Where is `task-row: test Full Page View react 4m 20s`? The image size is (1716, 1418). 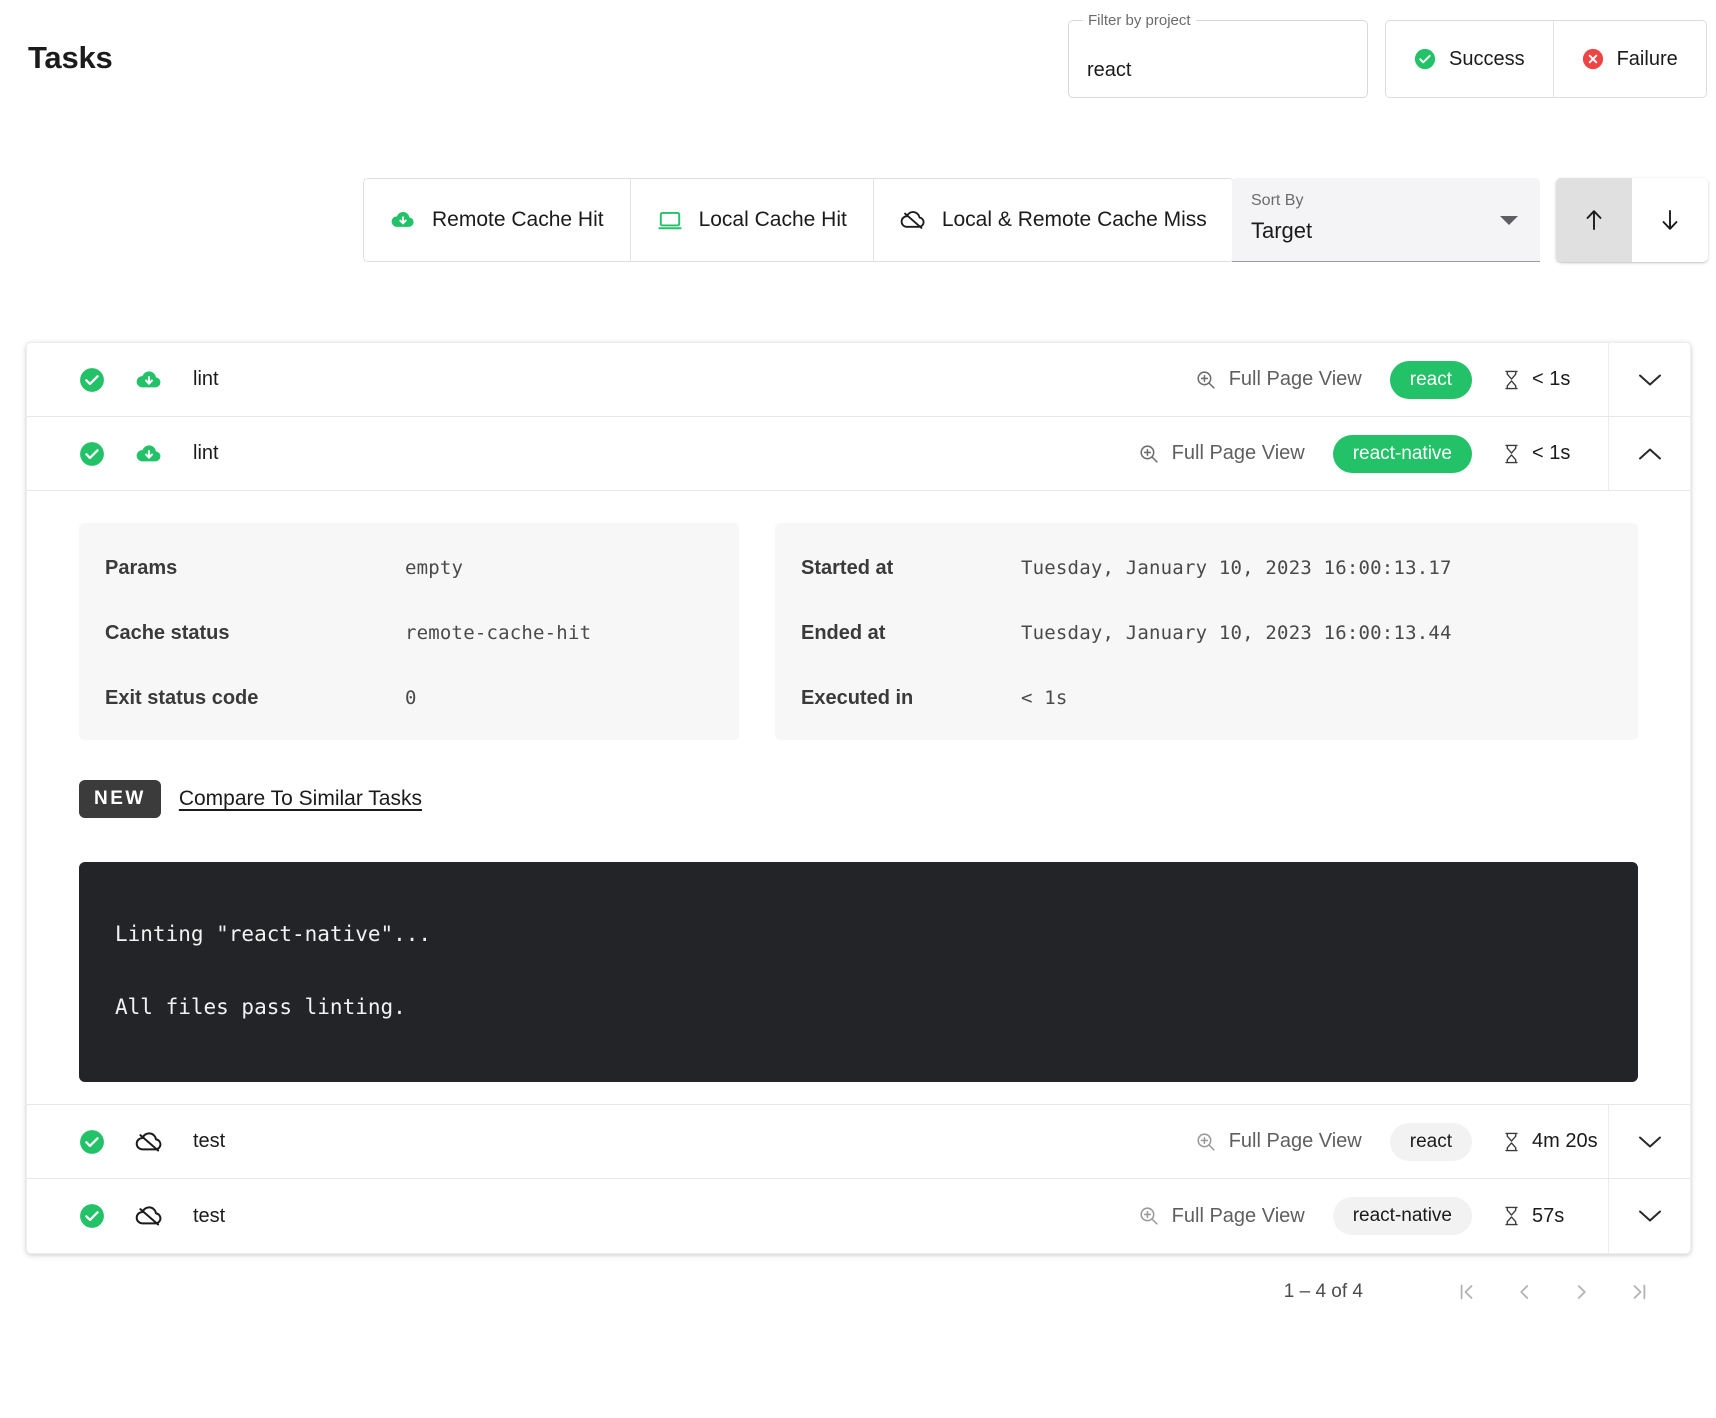
task-row: test Full Page View react 4m 20s is located at coordinates (858, 1142).